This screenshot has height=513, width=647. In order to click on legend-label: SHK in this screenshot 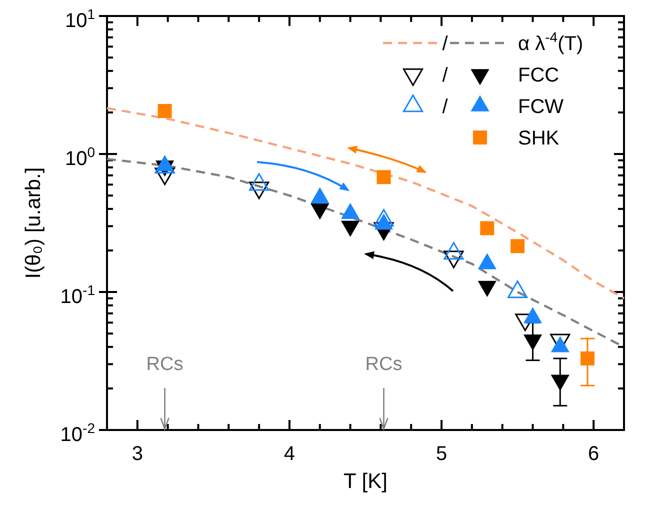, I will do `click(539, 139)`.